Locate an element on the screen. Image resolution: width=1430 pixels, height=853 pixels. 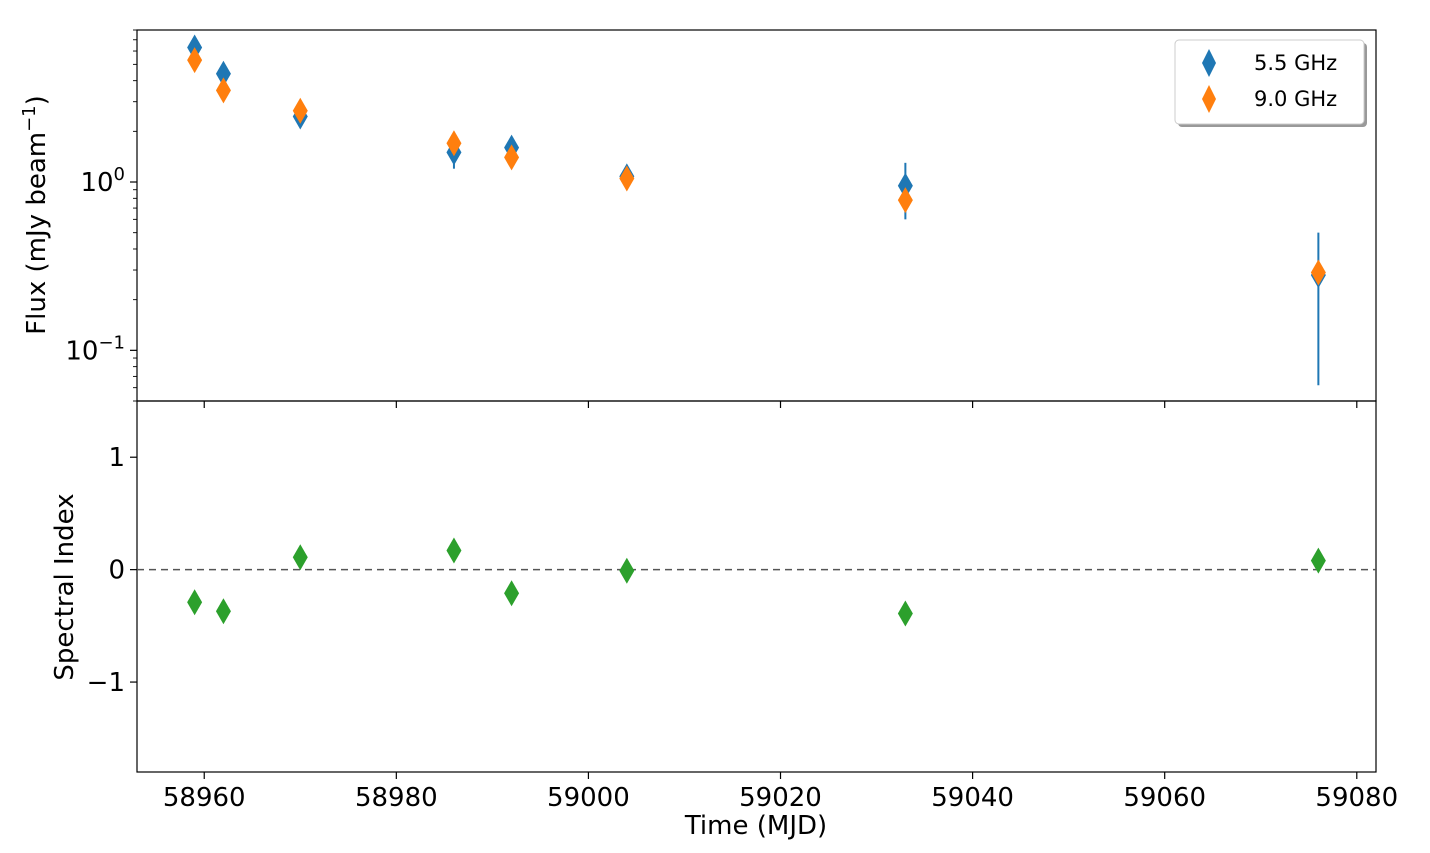
flux-y-tick-label-exp: −1 is located at coordinates (111, 342).